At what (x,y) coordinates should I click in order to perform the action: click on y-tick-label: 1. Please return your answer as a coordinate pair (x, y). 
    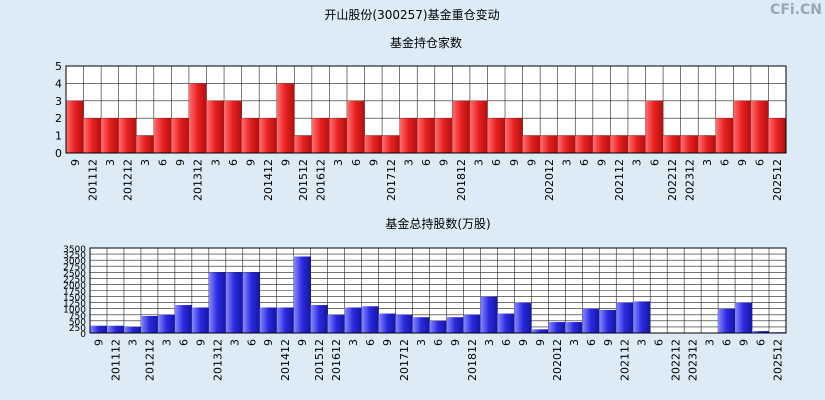
    Looking at the image, I should click on (58, 136).